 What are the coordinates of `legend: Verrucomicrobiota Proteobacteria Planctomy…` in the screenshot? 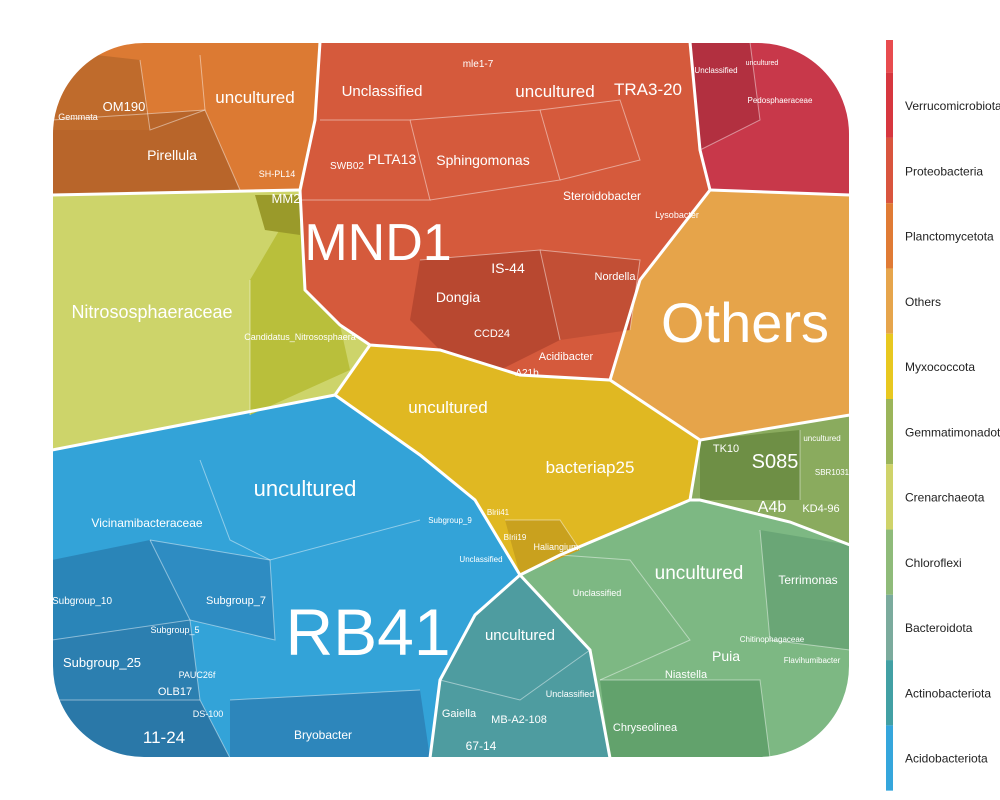 It's located at (943, 415).